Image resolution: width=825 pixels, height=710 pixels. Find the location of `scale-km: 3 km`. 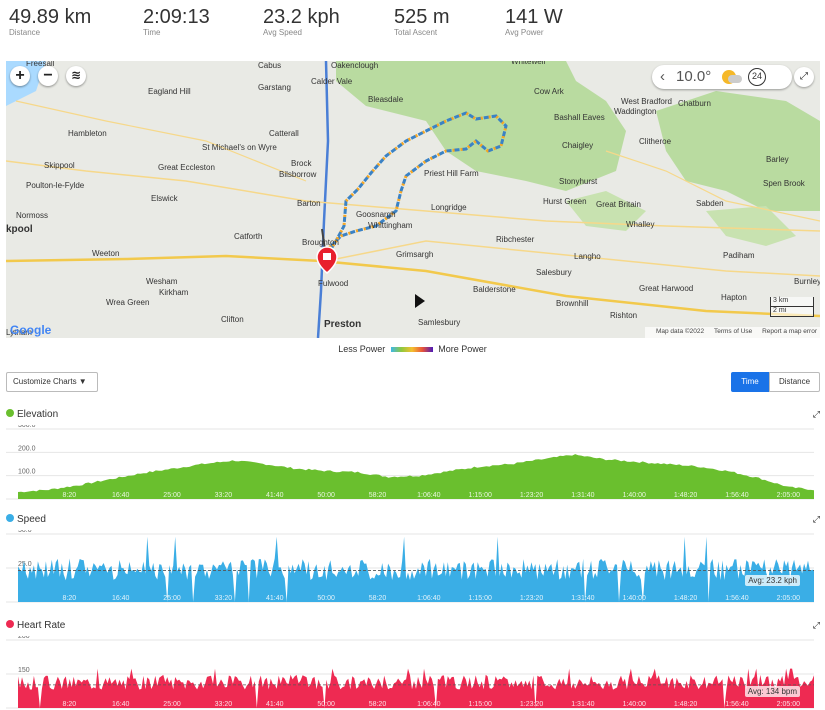

scale-km: 3 km is located at coordinates (792, 302).